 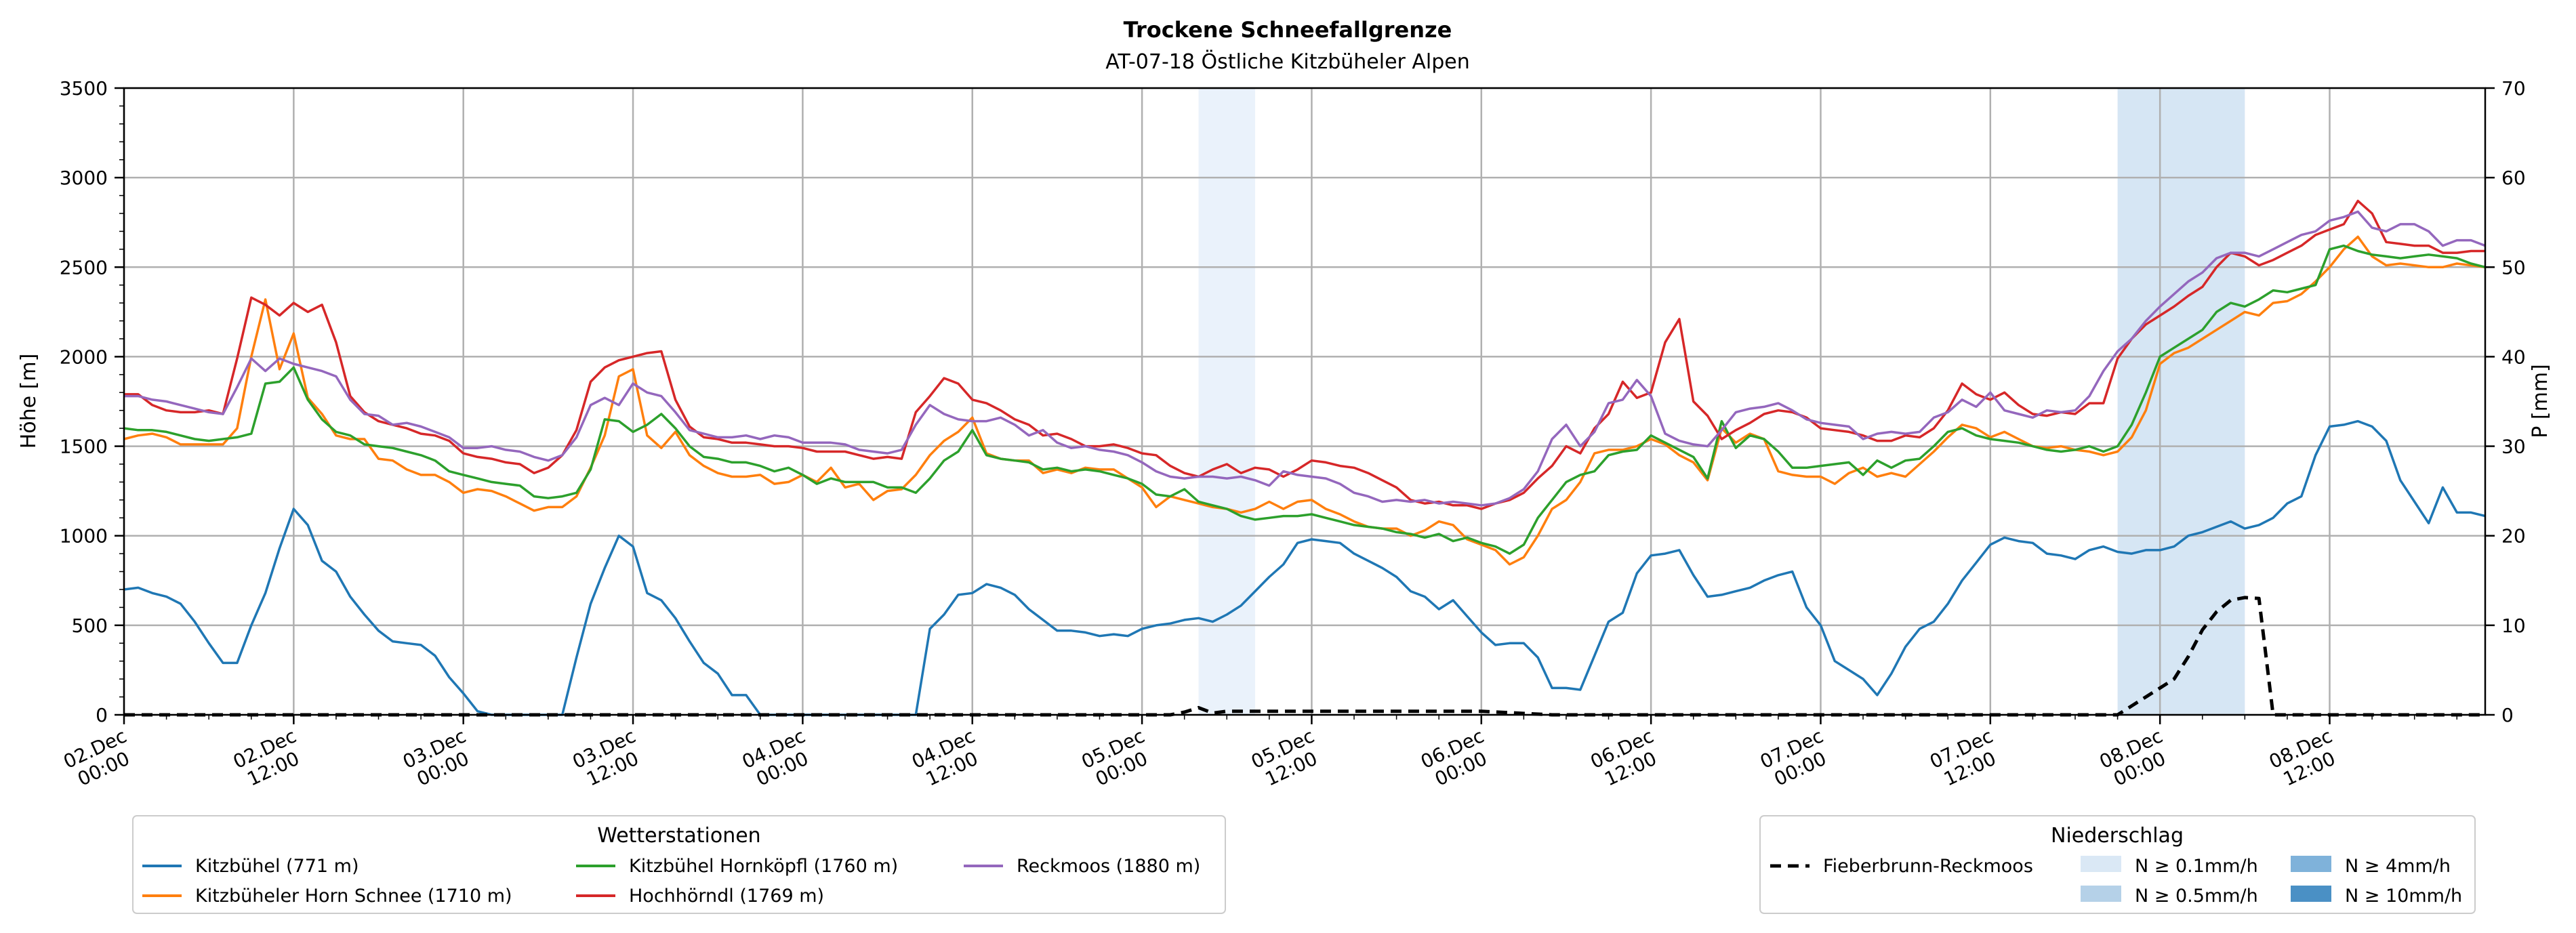 What do you see at coordinates (2514, 626) in the screenshot?
I see `y-right-tick-label: 10` at bounding box center [2514, 626].